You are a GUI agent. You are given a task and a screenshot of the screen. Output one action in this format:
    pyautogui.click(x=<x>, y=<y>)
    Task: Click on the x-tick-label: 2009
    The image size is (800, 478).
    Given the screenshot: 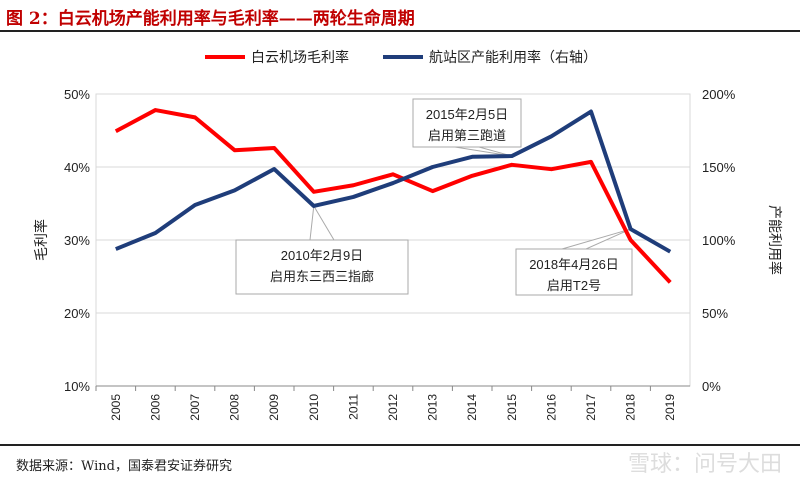 What is the action you would take?
    pyautogui.click(x=274, y=407)
    